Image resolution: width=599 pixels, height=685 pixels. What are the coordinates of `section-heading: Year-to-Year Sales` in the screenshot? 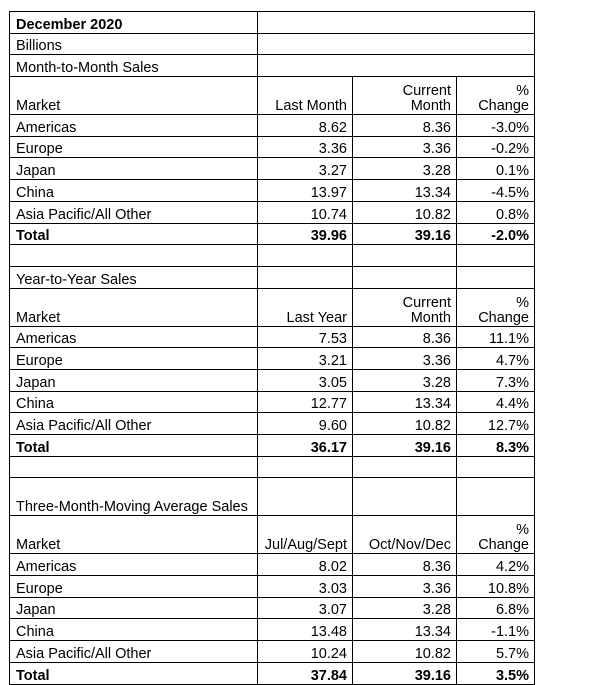 It's located at (133, 277).